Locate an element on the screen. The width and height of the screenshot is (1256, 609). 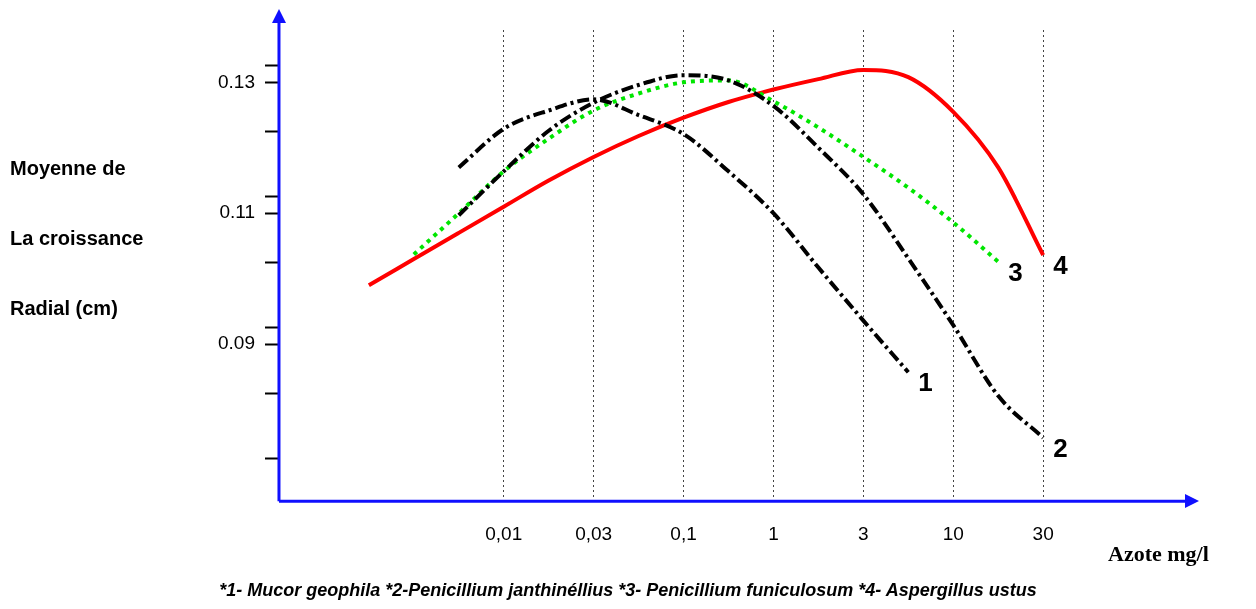
series-label: 2 is located at coordinates (1060, 447).